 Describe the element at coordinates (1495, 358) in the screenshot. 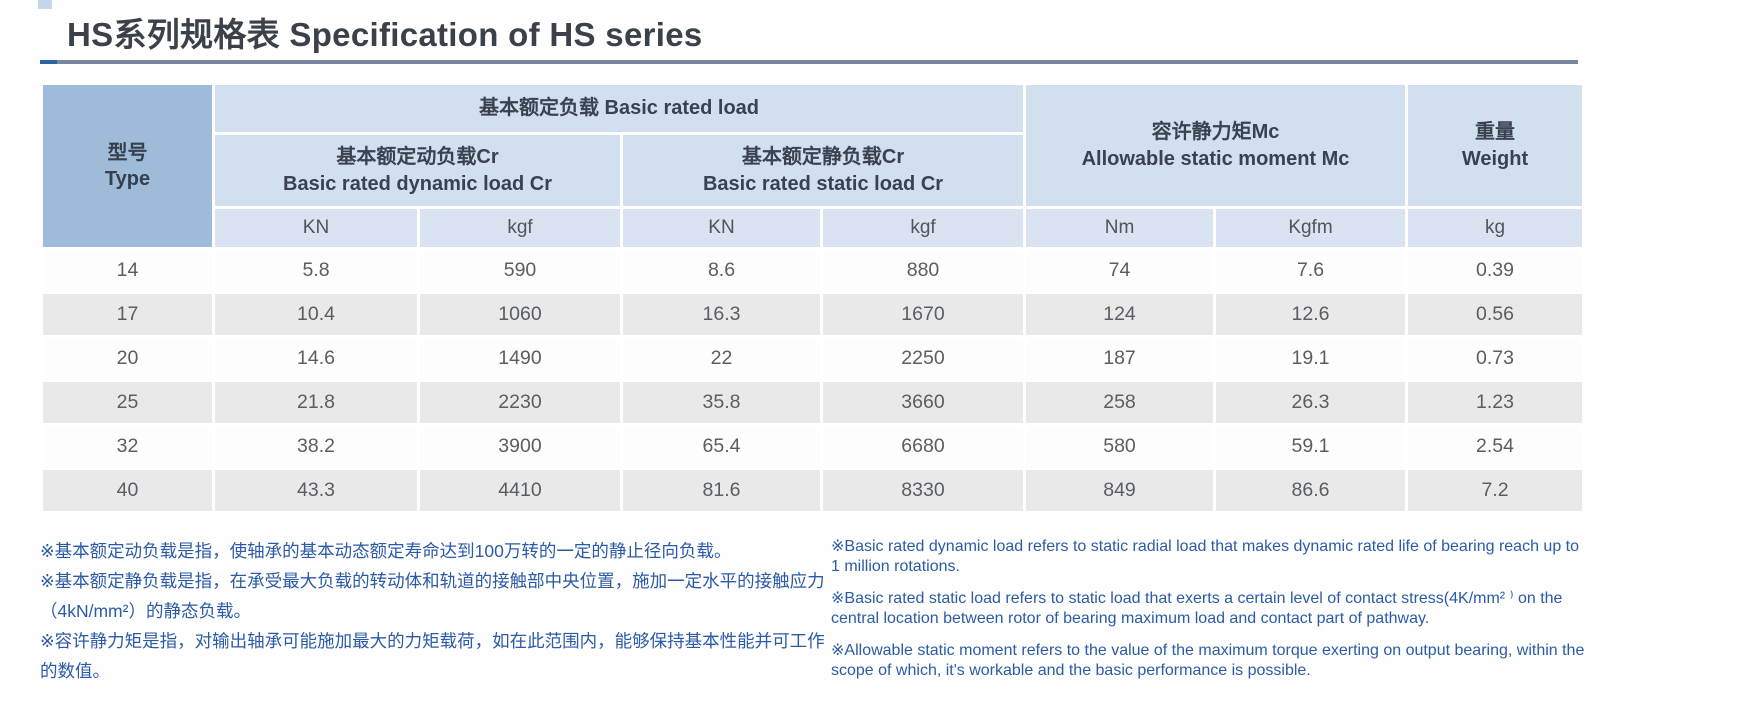

I see `cell-value: 0.73` at that location.